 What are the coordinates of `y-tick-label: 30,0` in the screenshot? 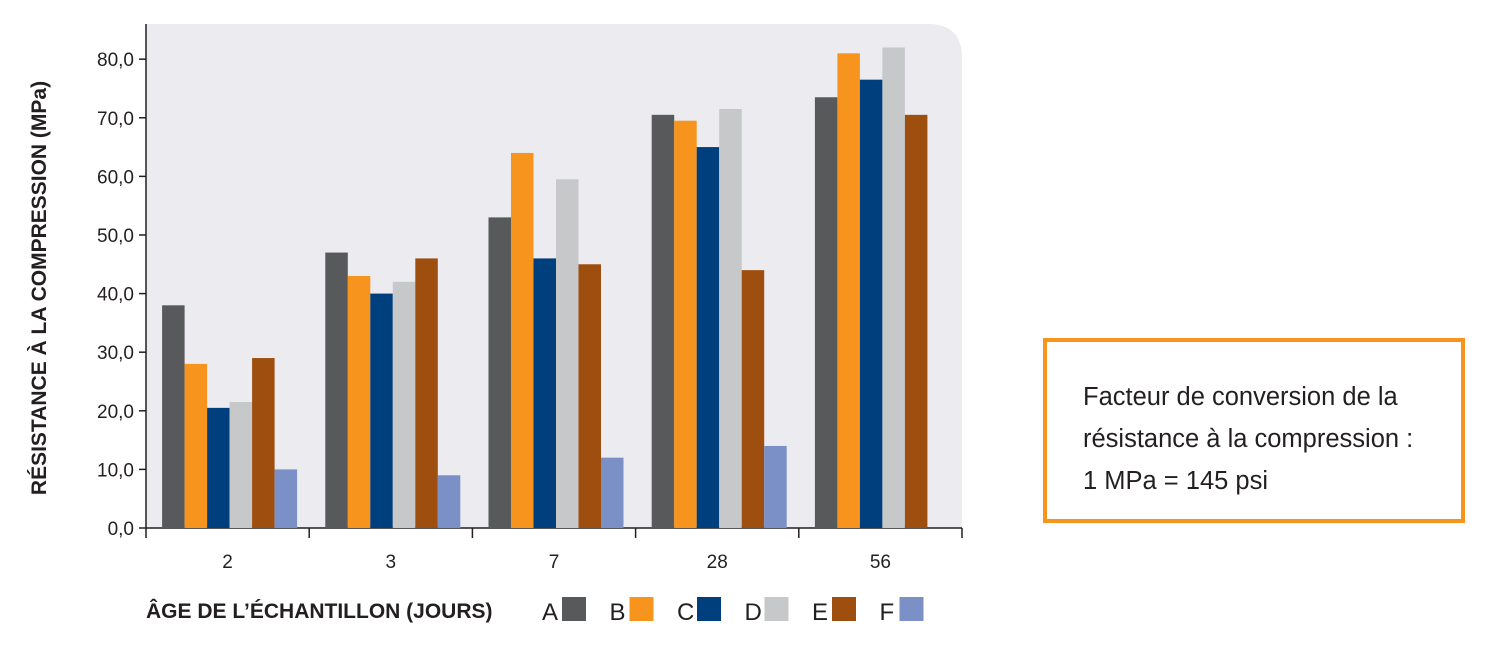 It's located at (115, 353).